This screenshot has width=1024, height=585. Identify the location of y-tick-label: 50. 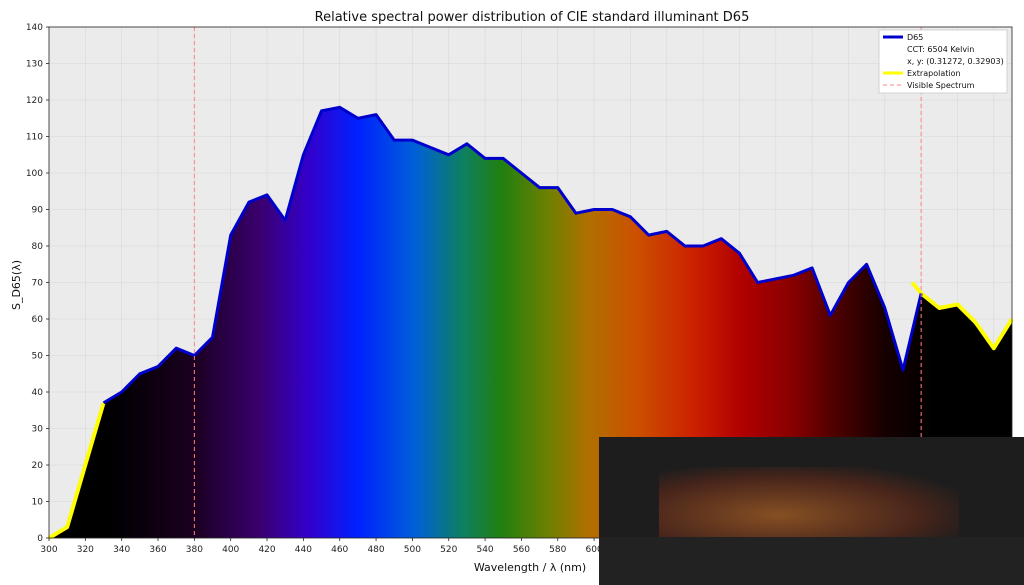
(38, 357).